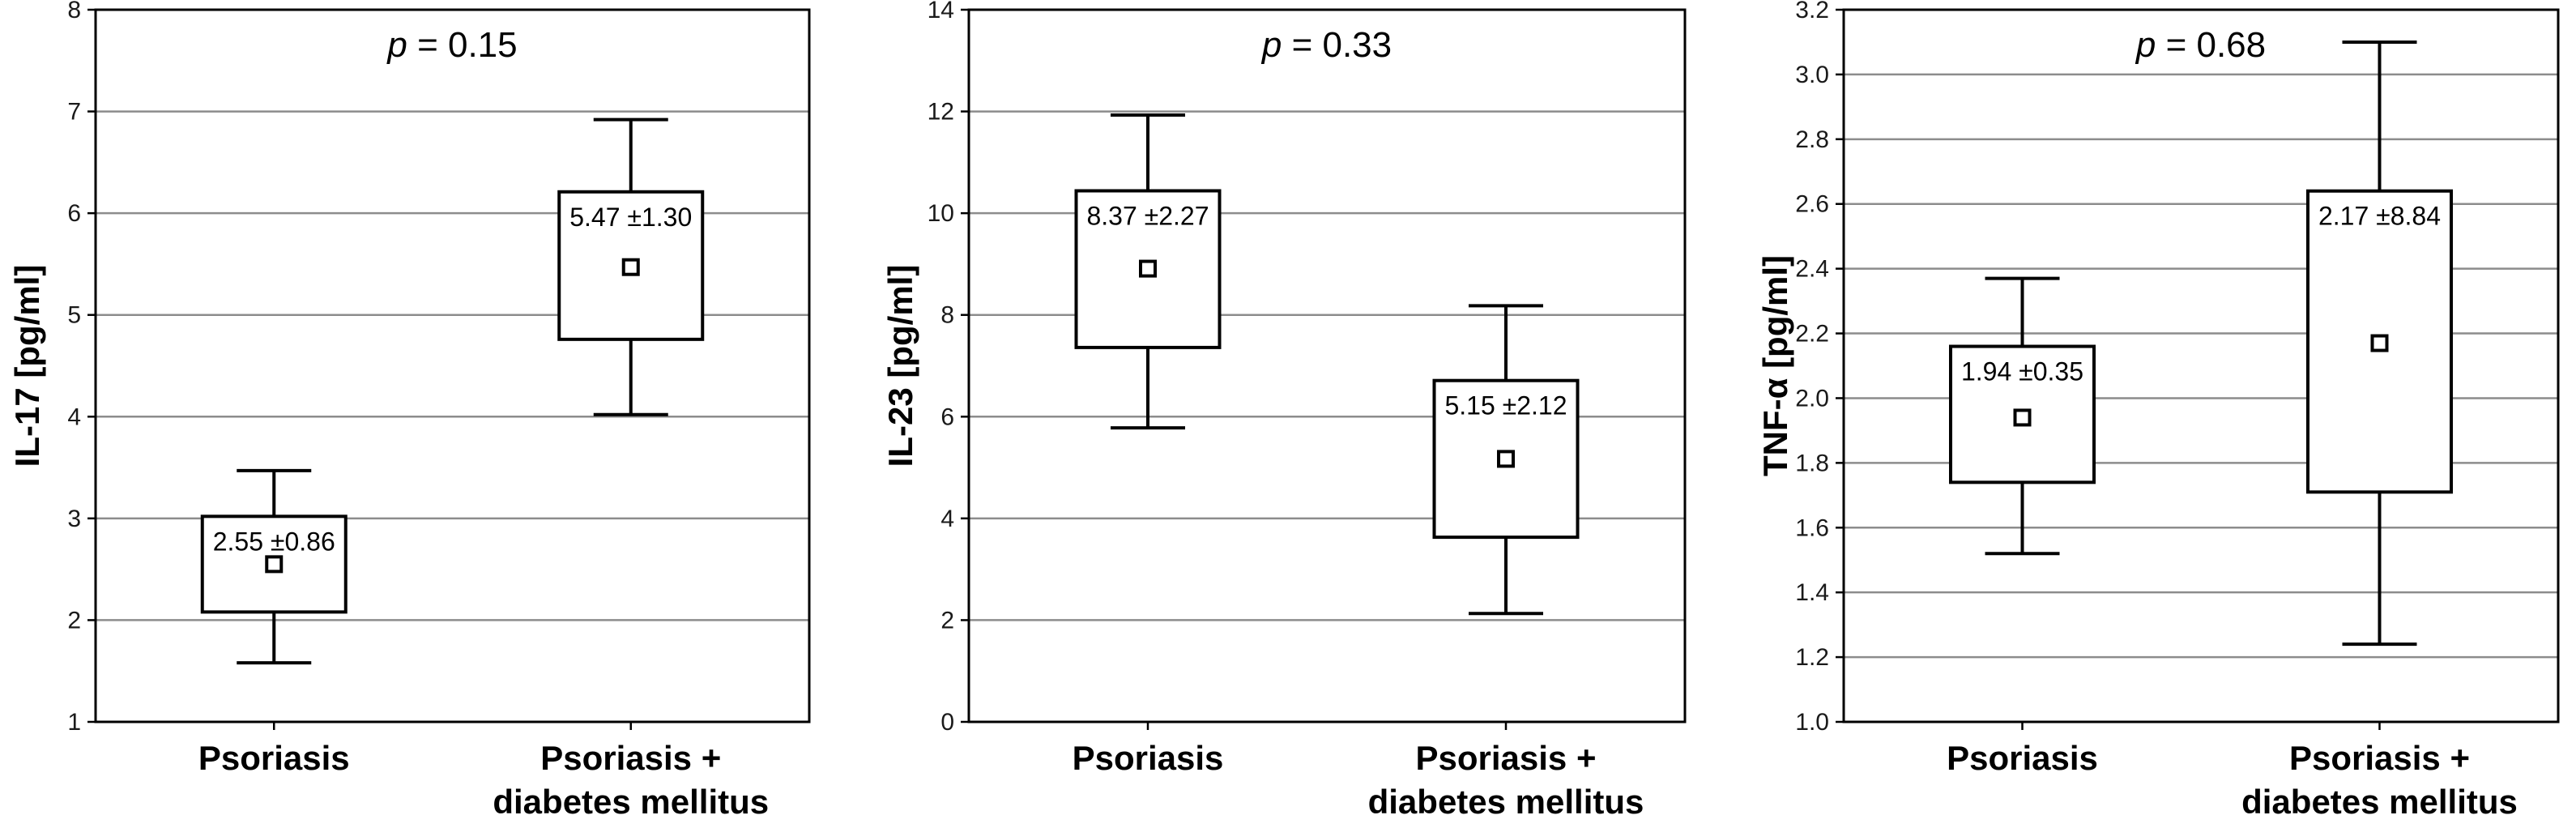  Describe the element at coordinates (1506, 405) in the screenshot. I see `data-label: 5.15 ±2.12` at that location.